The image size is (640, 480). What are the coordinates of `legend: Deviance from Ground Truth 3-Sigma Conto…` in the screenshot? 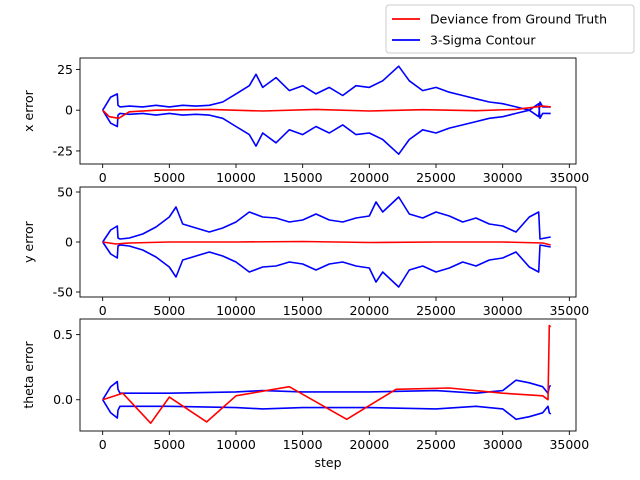 It's located at (510, 29).